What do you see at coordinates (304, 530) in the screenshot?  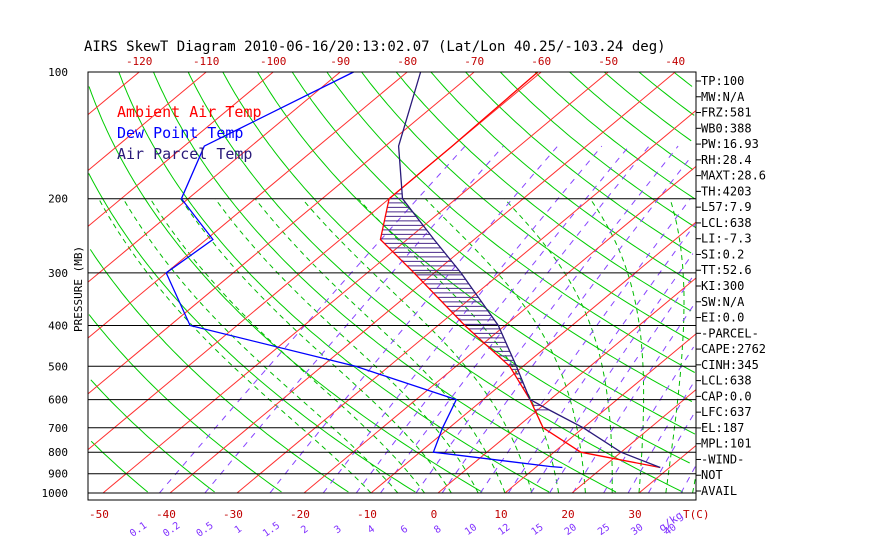 I see `mixing-ratio-tick-label: 2` at bounding box center [304, 530].